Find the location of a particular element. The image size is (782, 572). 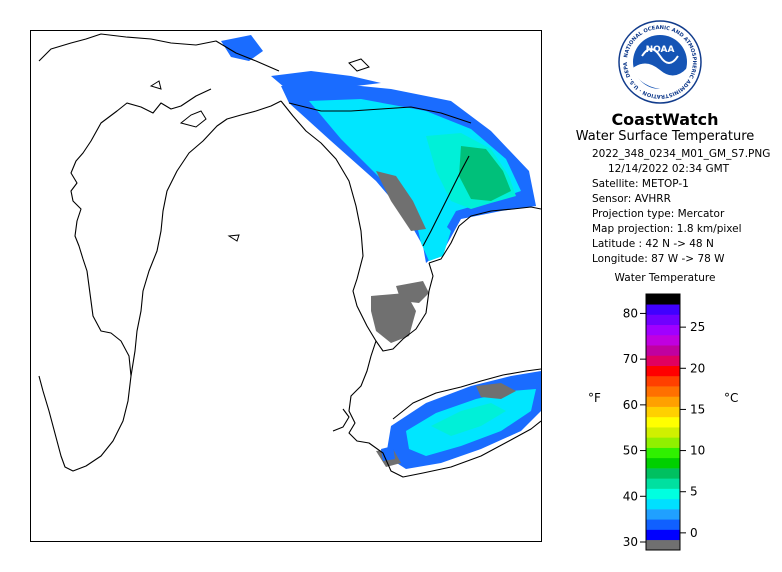

celsius-tick-label: 20 is located at coordinates (697, 368).